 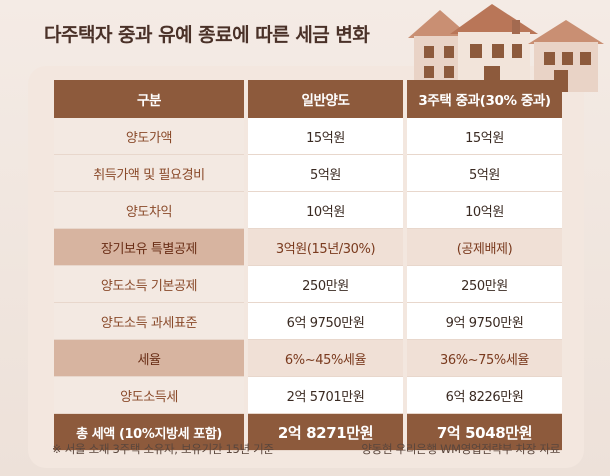 I want to click on row-heavy-value: 5억원, so click(x=484, y=173).